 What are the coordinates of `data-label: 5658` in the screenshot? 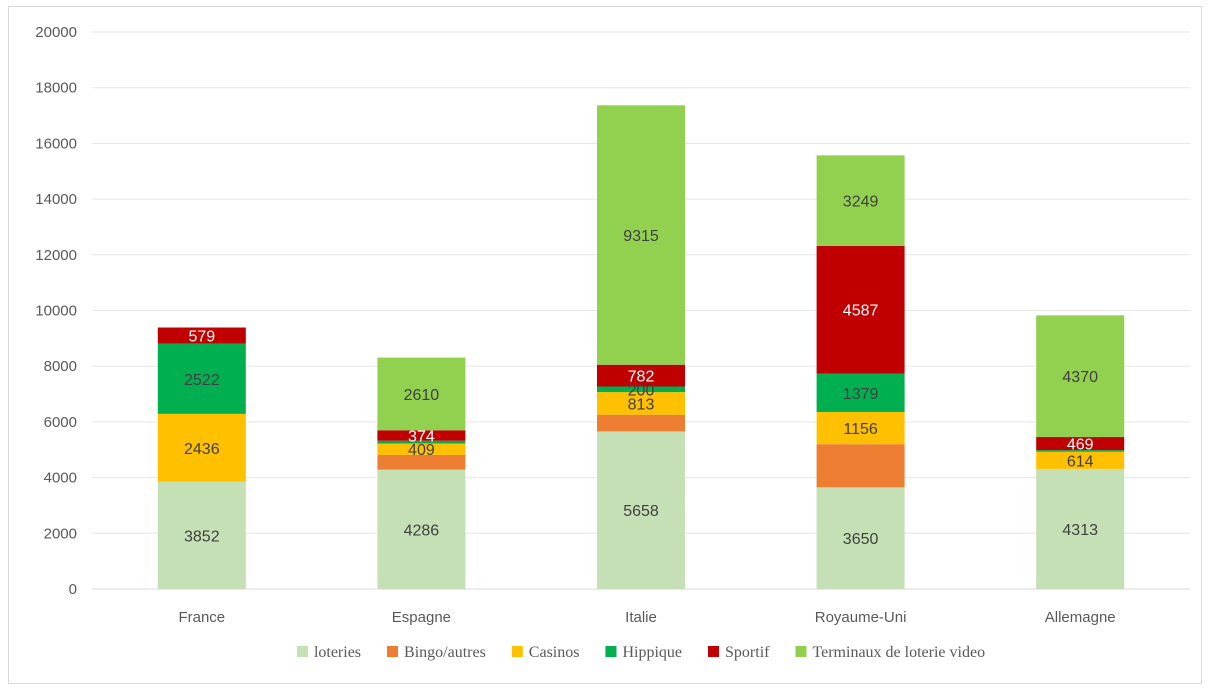 It's located at (641, 511).